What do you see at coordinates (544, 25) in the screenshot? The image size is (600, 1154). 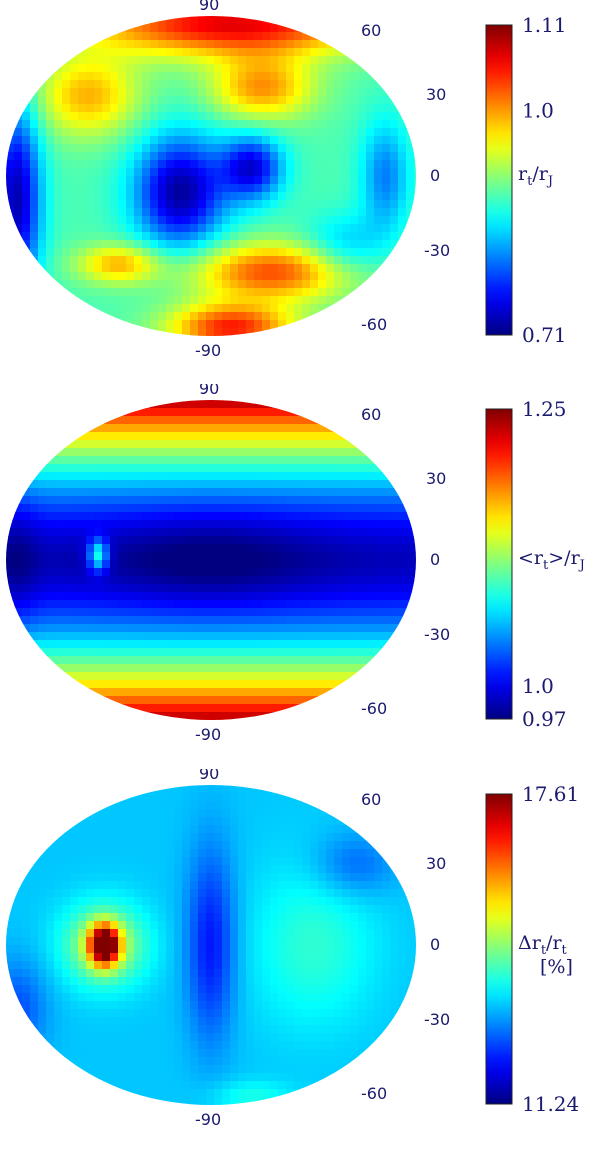 I see `colorbar-tick-label: 1.11` at bounding box center [544, 25].